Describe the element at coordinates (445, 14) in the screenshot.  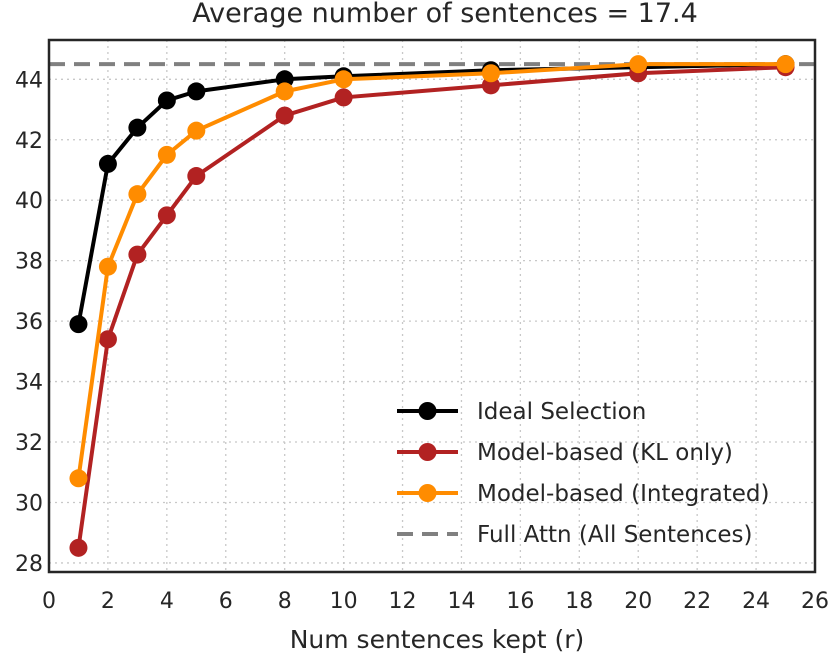
I see `chart-title: Average number of sentences = 17.4` at that location.